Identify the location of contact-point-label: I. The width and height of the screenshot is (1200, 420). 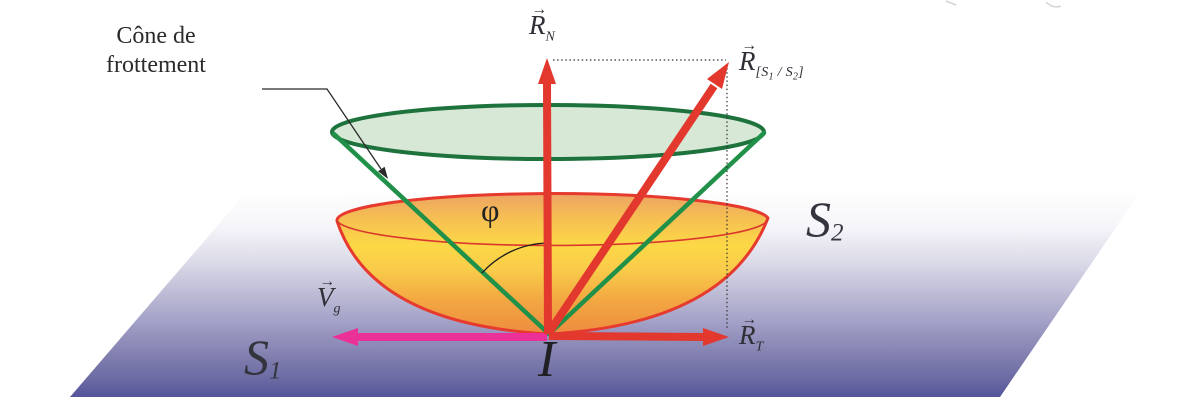
(547, 359).